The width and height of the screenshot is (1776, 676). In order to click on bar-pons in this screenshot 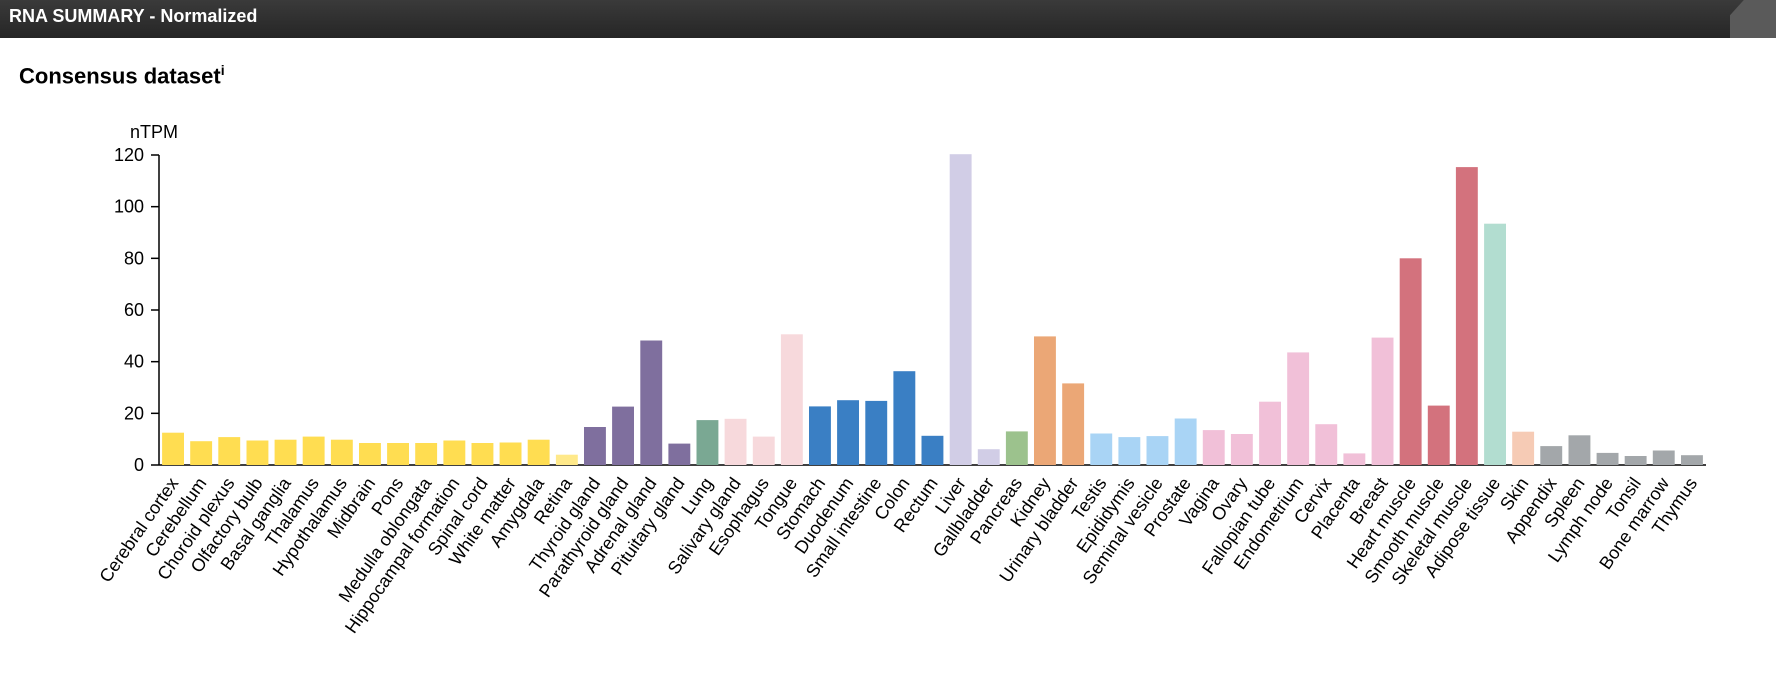, I will do `click(398, 454)`.